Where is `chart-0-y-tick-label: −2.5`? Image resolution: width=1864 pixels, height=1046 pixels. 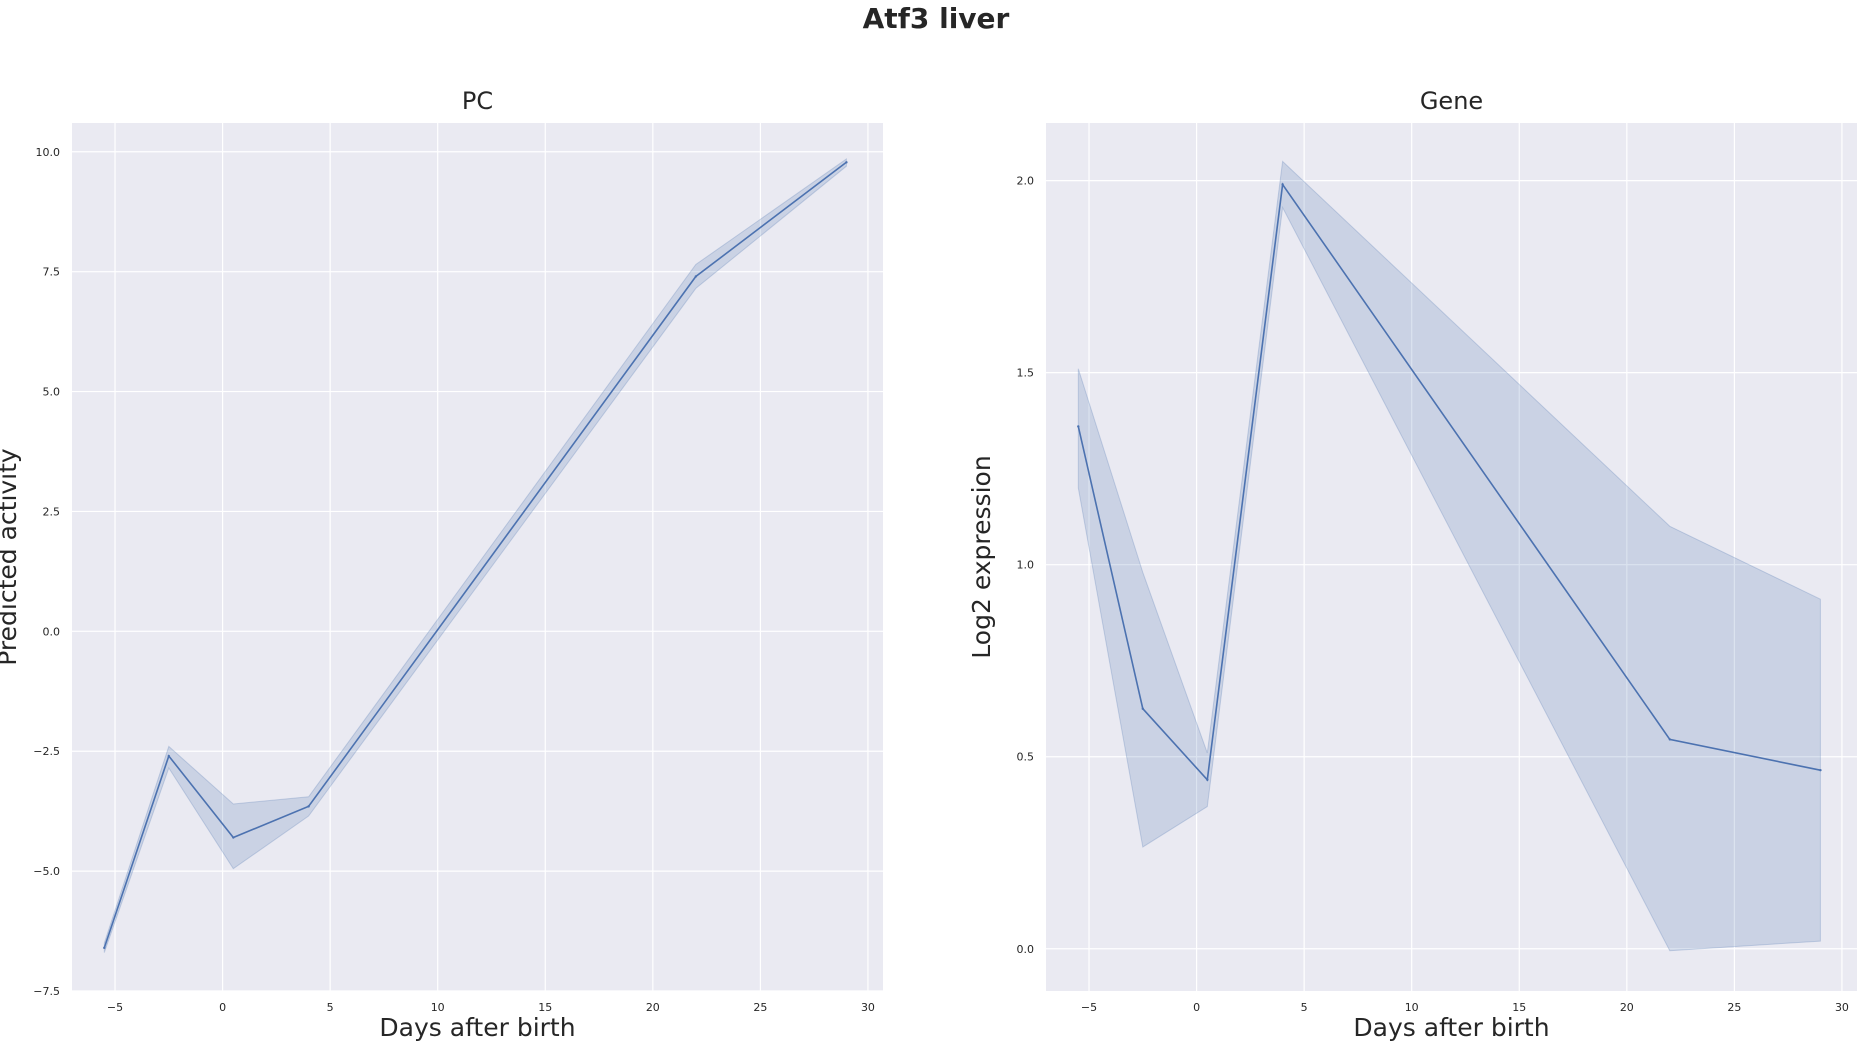 chart-0-y-tick-label: −2.5 is located at coordinates (46, 751).